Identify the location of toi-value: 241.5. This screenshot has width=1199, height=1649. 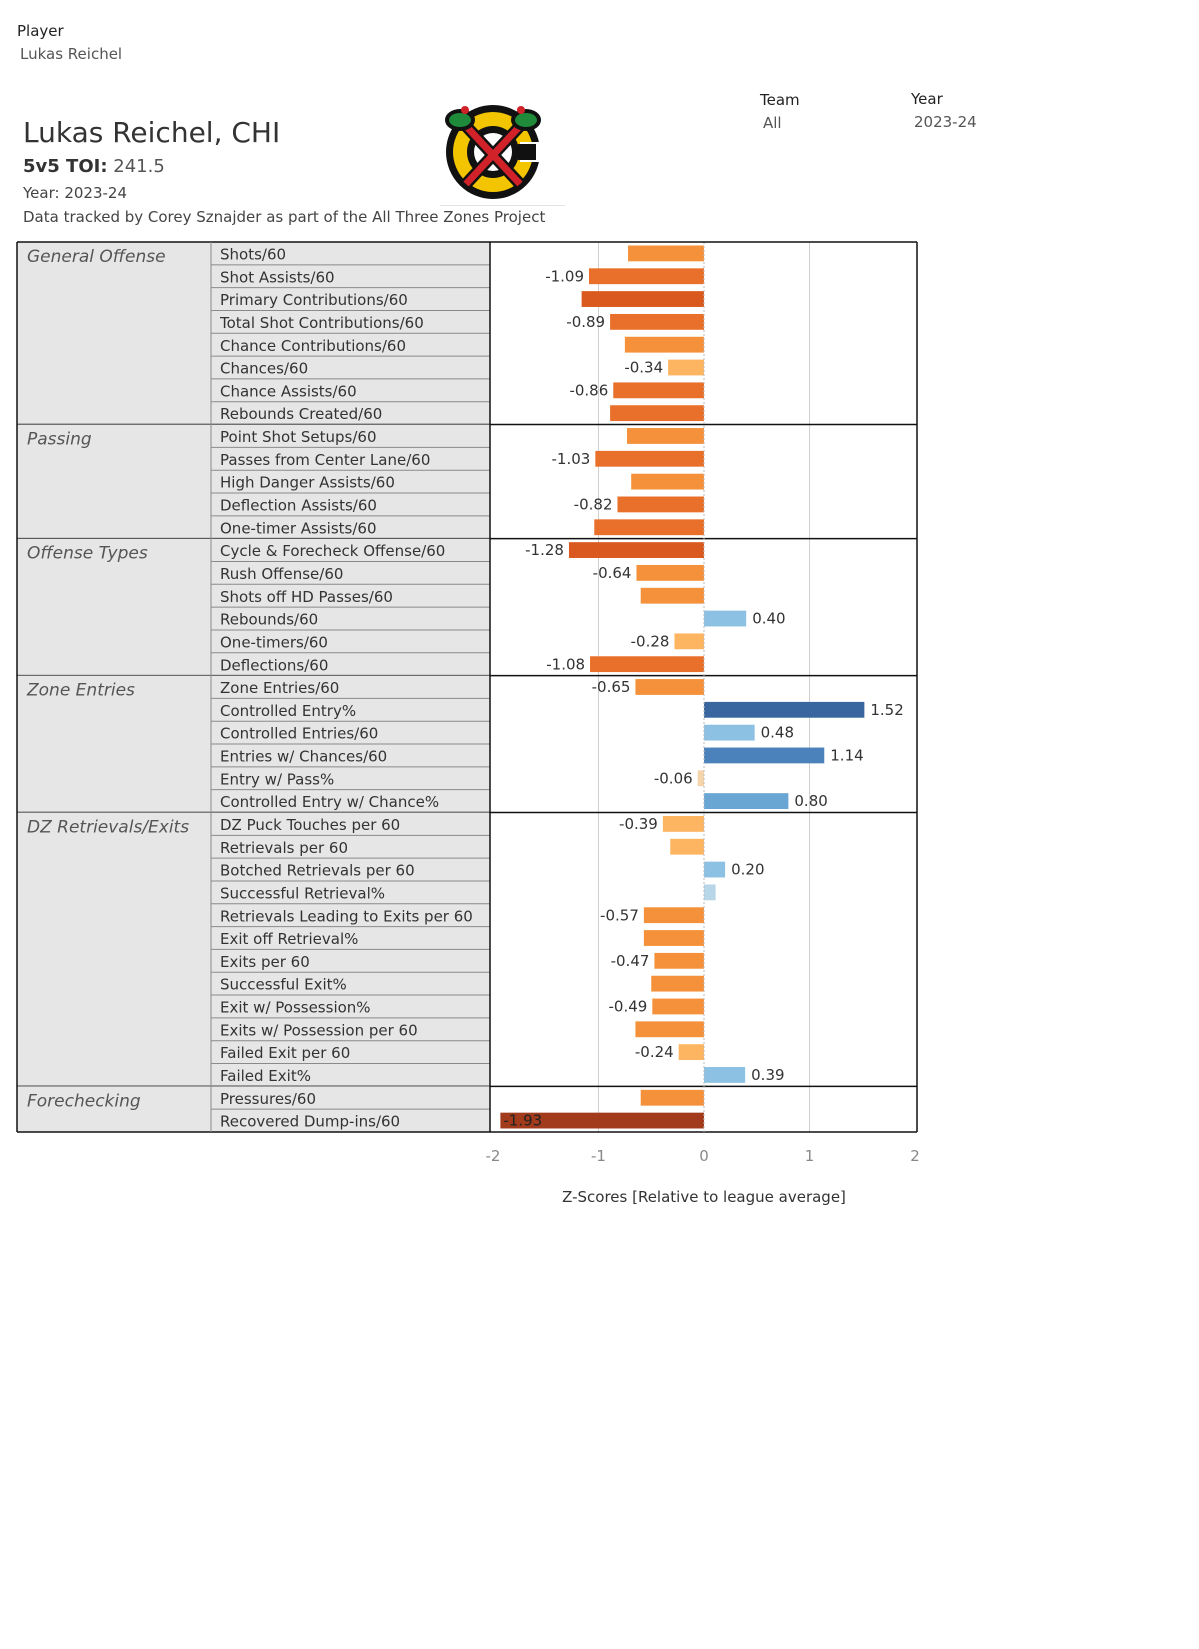
(139, 166).